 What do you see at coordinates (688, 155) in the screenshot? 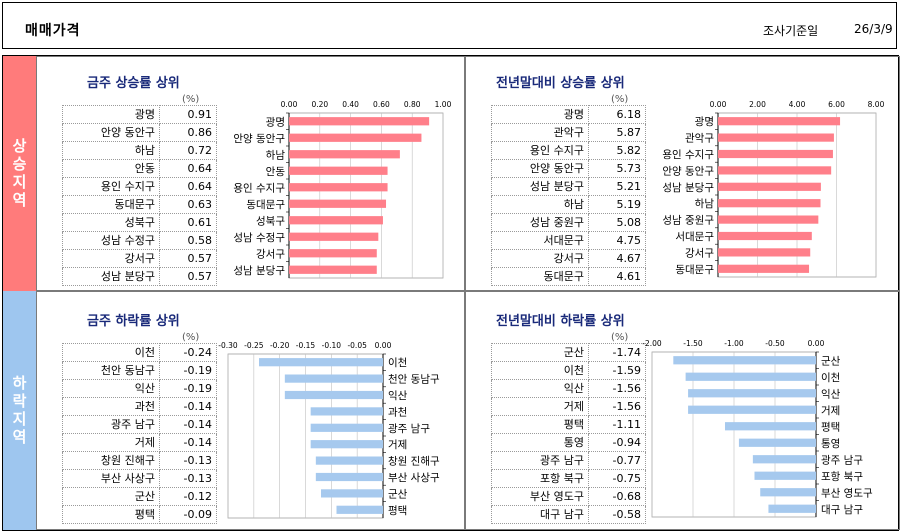
I see `category-label: 용인 수지구` at bounding box center [688, 155].